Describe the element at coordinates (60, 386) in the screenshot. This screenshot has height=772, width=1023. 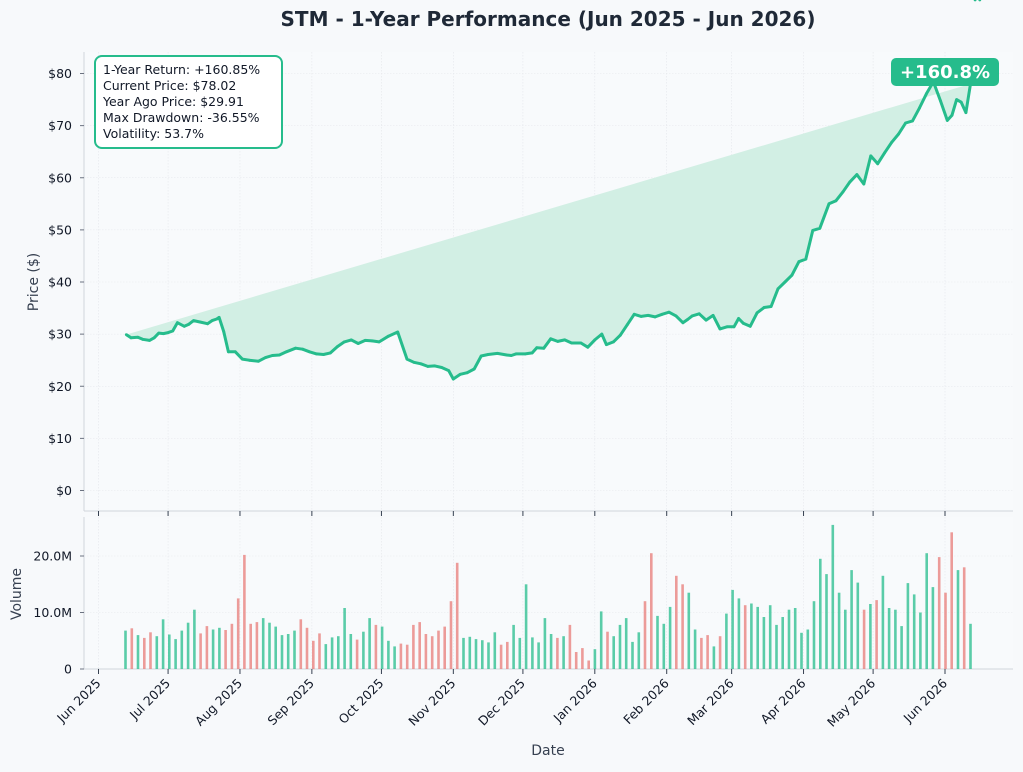
I see `price-y-tick-label: $20` at that location.